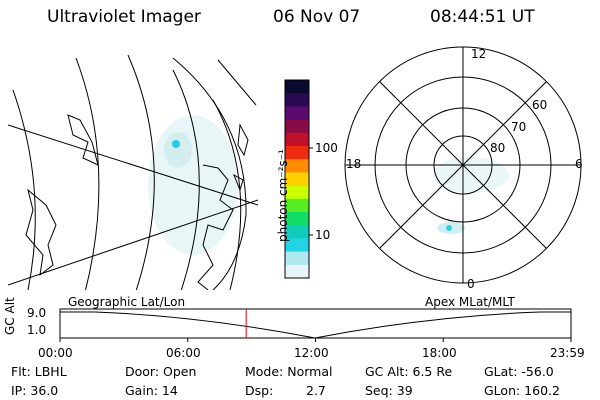  What do you see at coordinates (289, 371) in the screenshot?
I see `mode-readout: Mode: Normal` at bounding box center [289, 371].